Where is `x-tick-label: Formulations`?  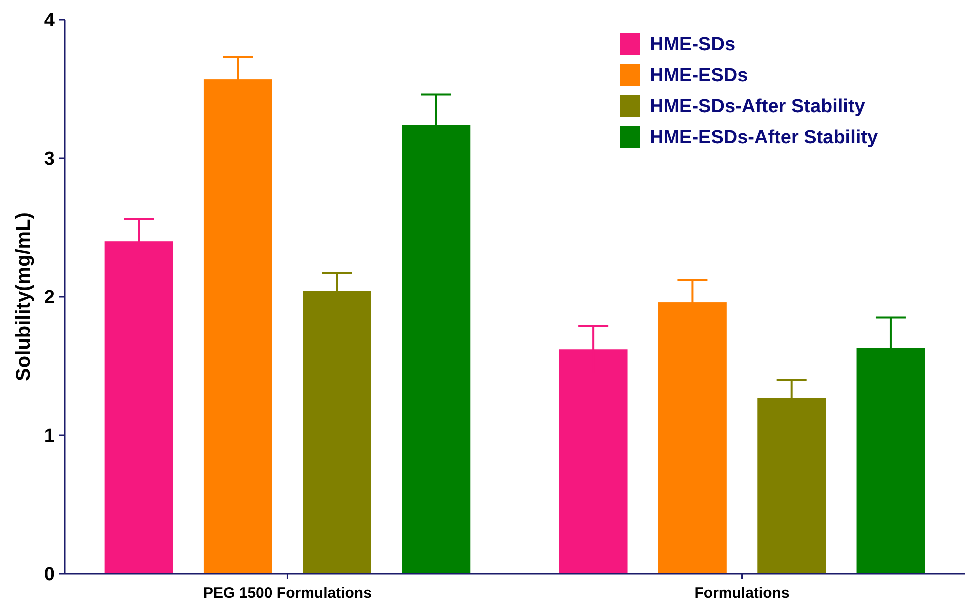 x-tick-label: Formulations is located at coordinates (742, 593).